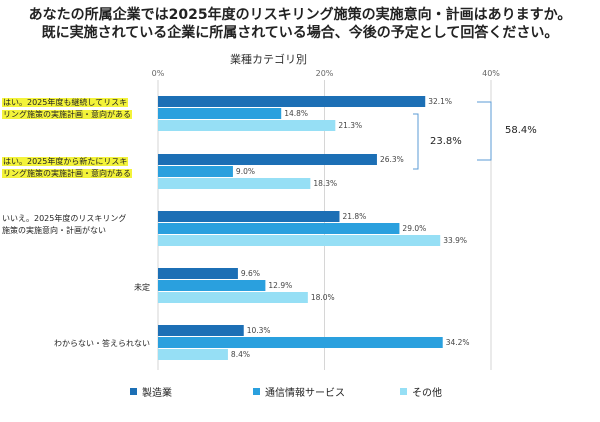  I want to click on legend-label-telecom: 通信情報サービス, so click(305, 393).